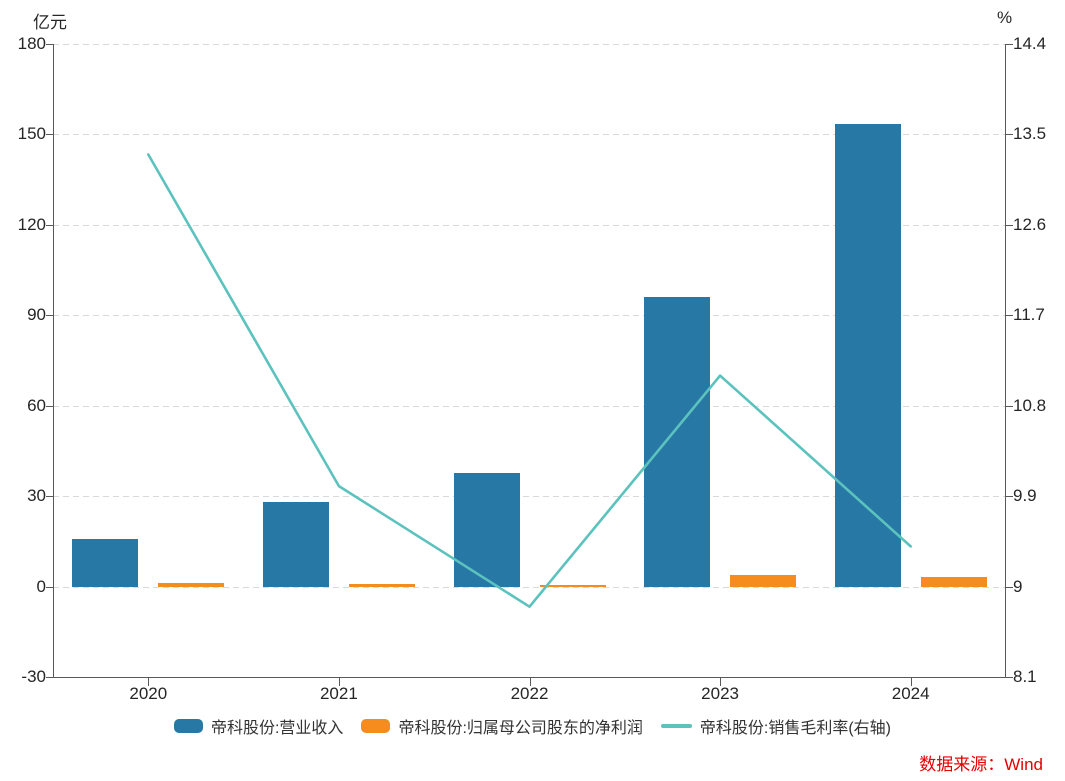  Describe the element at coordinates (191, 585) in the screenshot. I see `bar-netprofit-2020` at that location.